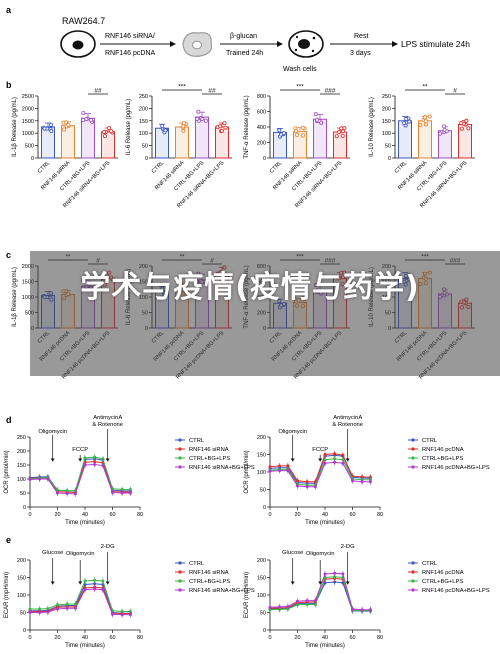  Describe the element at coordinates (28, 97) in the screenshot. I see `y-tick-label: 2500` at that location.